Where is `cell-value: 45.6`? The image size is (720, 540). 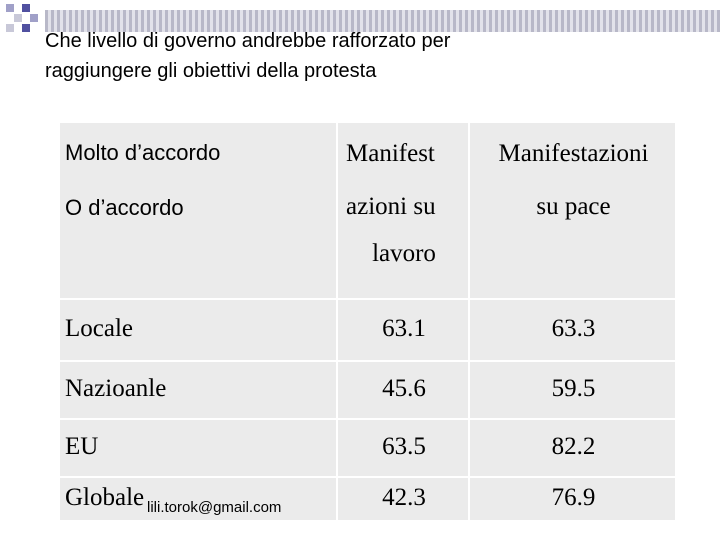
cell-value: 45.6 is located at coordinates (404, 388).